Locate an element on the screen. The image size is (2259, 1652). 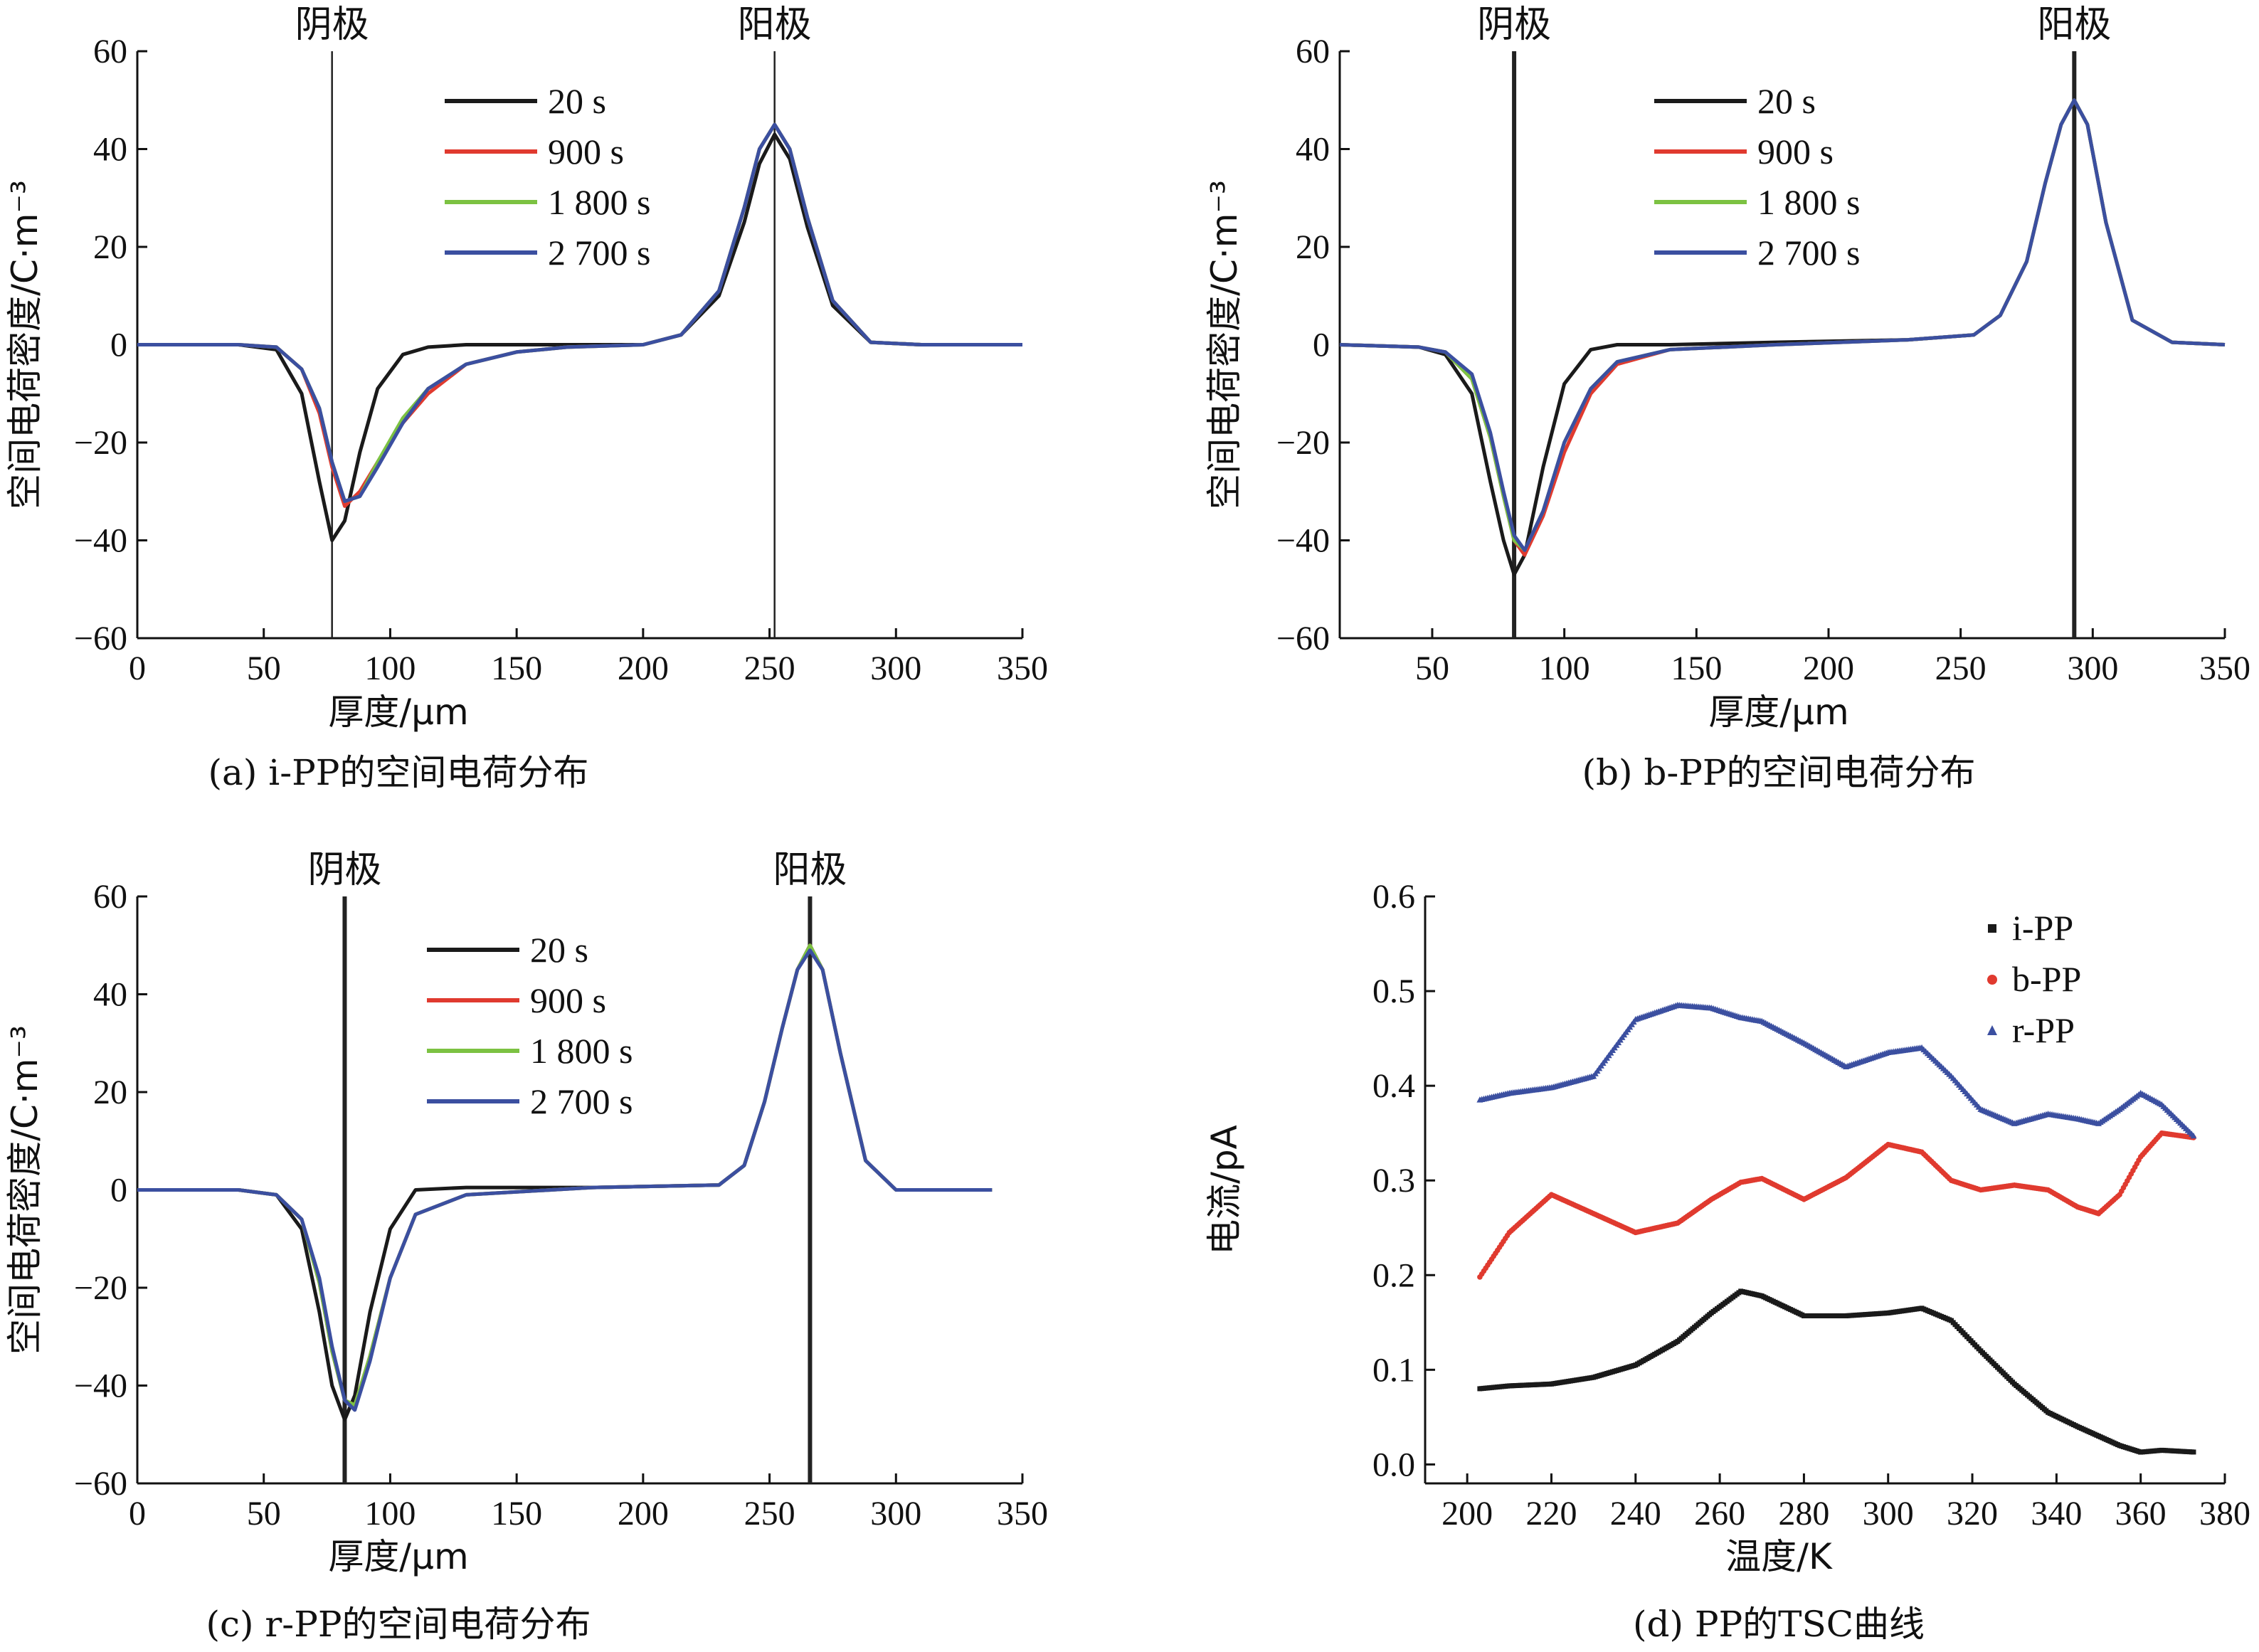
y-tick-label: 0.0 is located at coordinates (1393, 1464).